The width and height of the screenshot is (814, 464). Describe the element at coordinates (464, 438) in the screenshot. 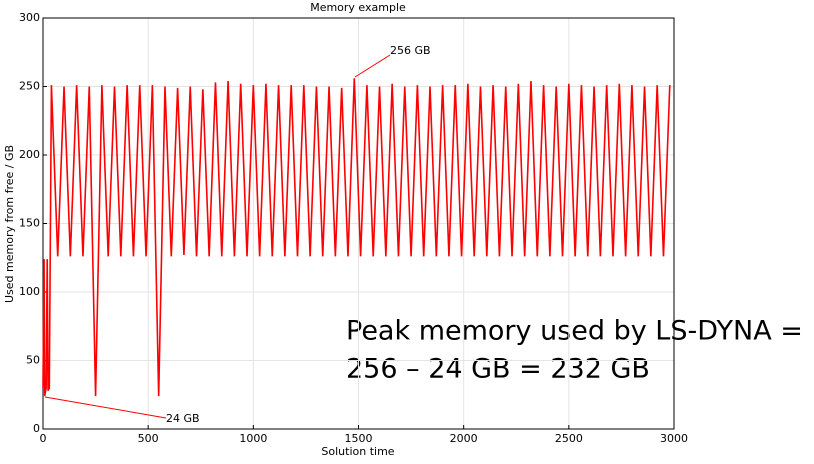

I see `x-tick-label: 2000` at that location.